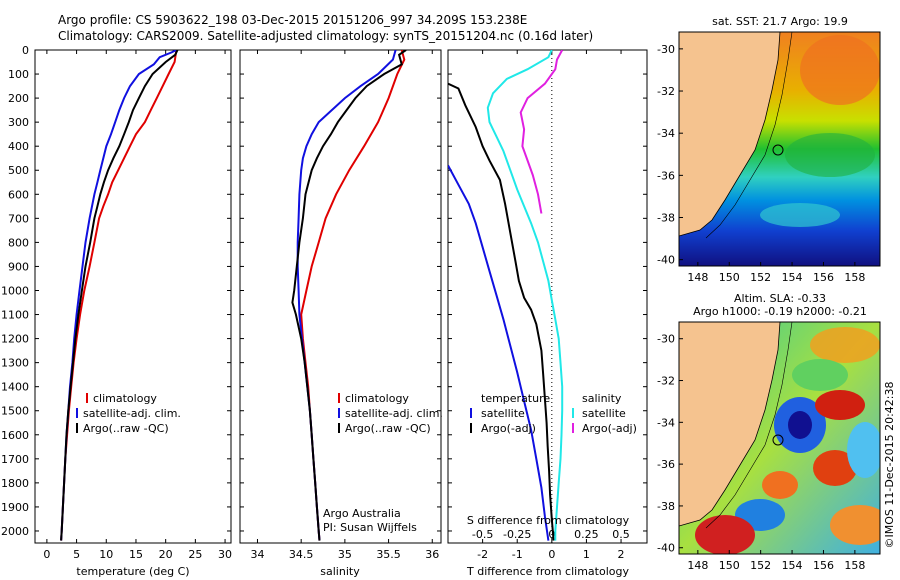  I want to click on sla-map-title1: Altim. SLA: -0.33, so click(780, 298).